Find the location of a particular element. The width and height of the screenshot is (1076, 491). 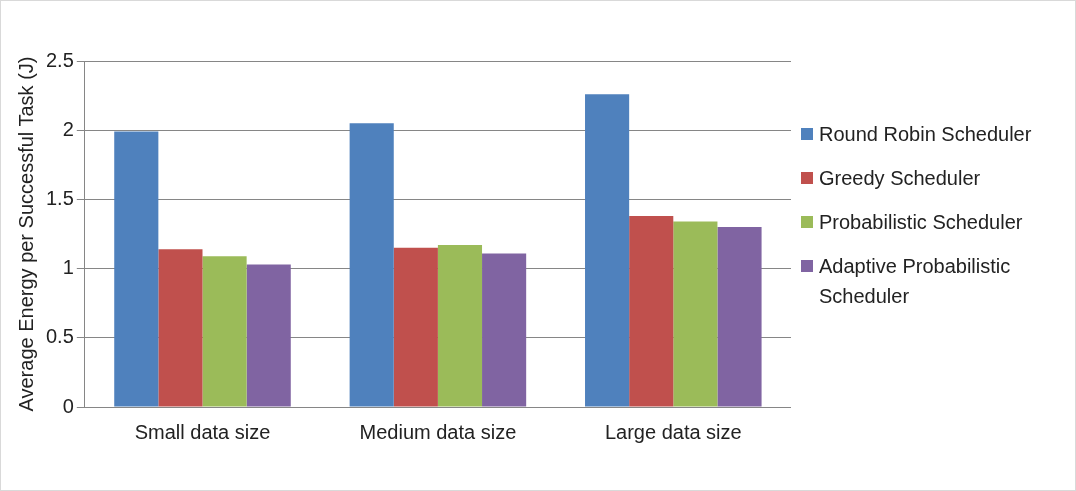

y-tick-label: 1 is located at coordinates (68, 267).